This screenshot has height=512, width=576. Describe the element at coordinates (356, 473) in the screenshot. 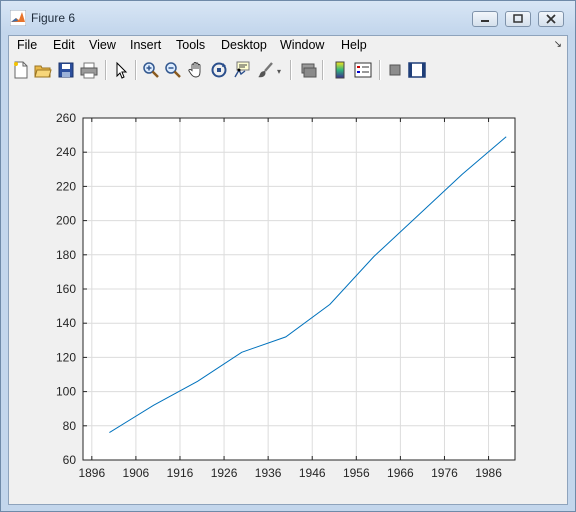

I see `x-tick-label: 1956` at that location.